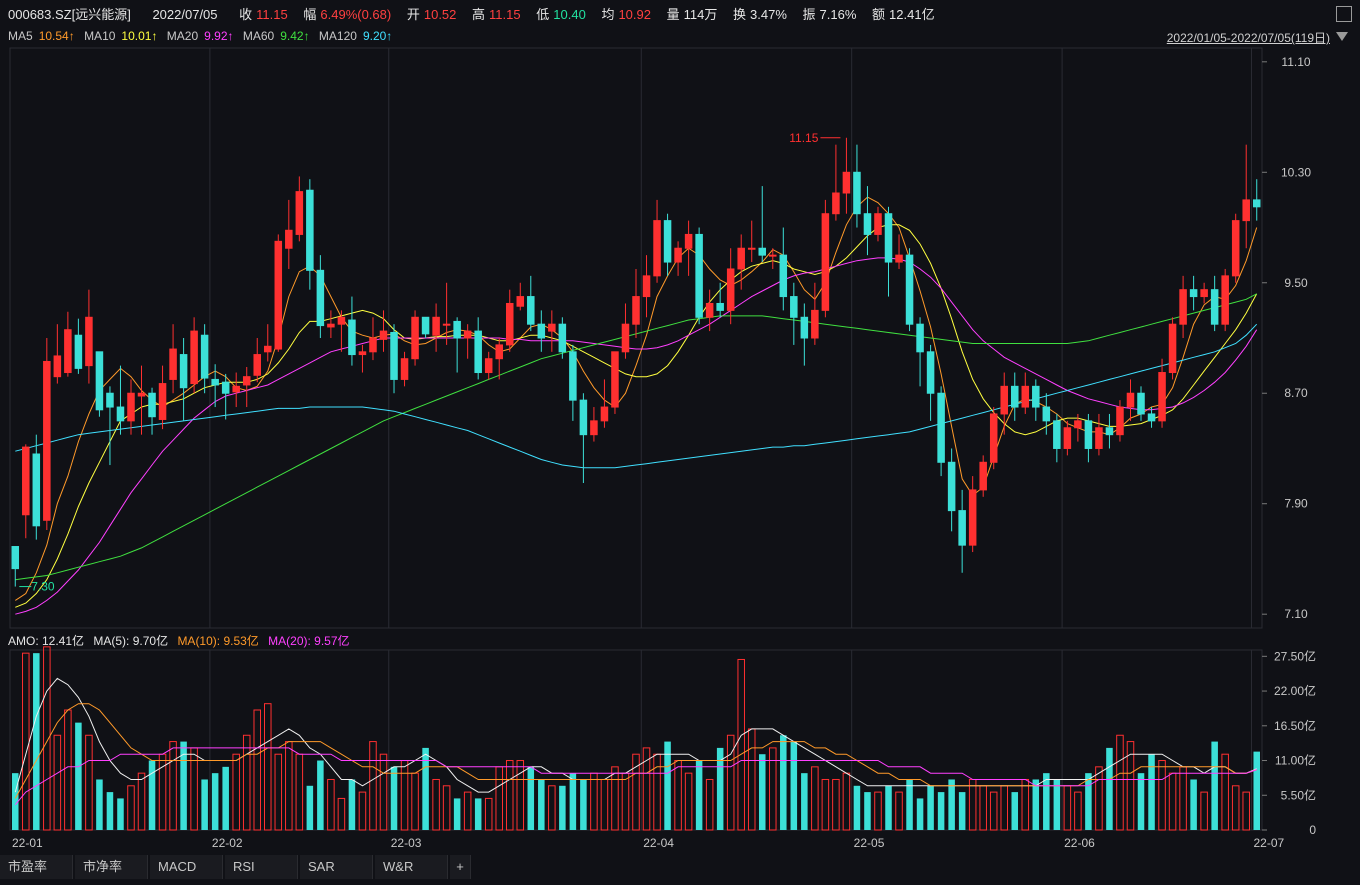  Describe the element at coordinates (272, 14) in the screenshot. I see `close-value: 11.15` at that location.